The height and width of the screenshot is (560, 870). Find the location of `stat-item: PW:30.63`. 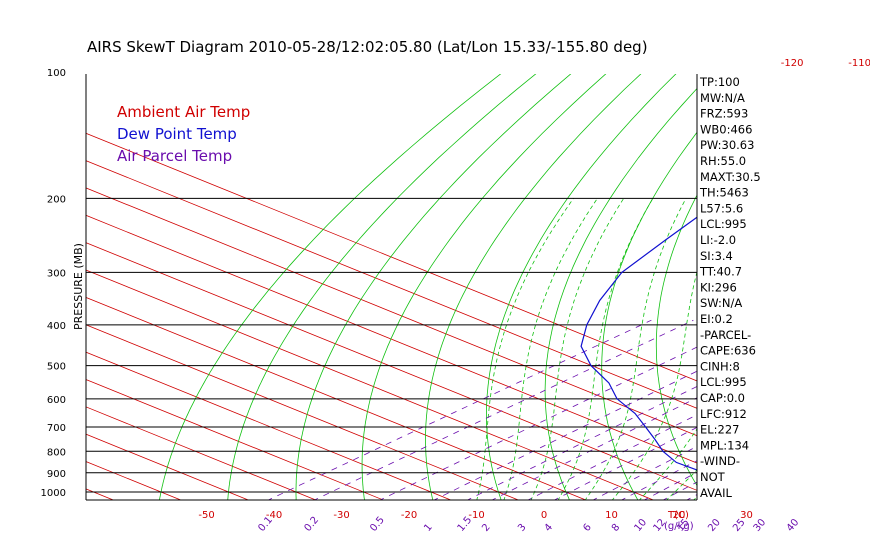

stat-item: PW:30.63 is located at coordinates (727, 145).